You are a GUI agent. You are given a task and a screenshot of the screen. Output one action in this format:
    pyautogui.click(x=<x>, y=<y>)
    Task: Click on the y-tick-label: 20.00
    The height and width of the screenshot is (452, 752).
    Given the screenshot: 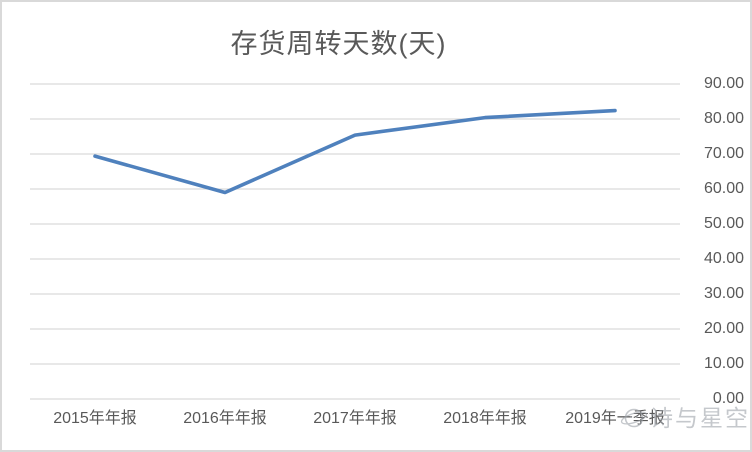 What is the action you would take?
    pyautogui.click(x=723, y=328)
    